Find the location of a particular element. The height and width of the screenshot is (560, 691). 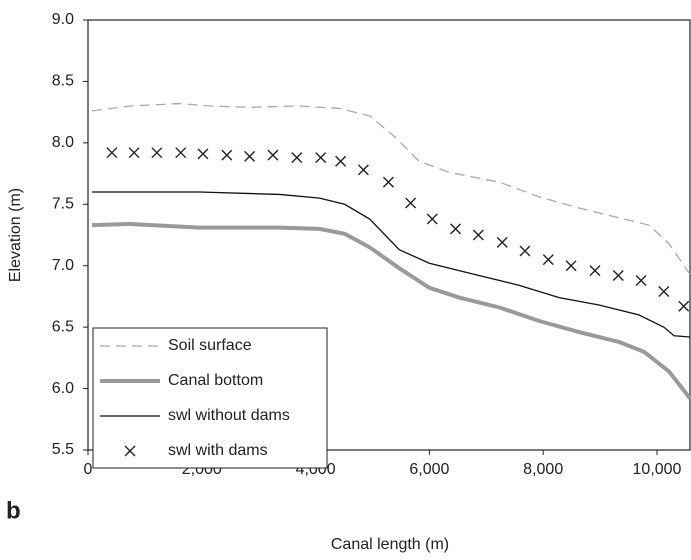

y-tick-label: 7.0 is located at coordinates (63, 265).